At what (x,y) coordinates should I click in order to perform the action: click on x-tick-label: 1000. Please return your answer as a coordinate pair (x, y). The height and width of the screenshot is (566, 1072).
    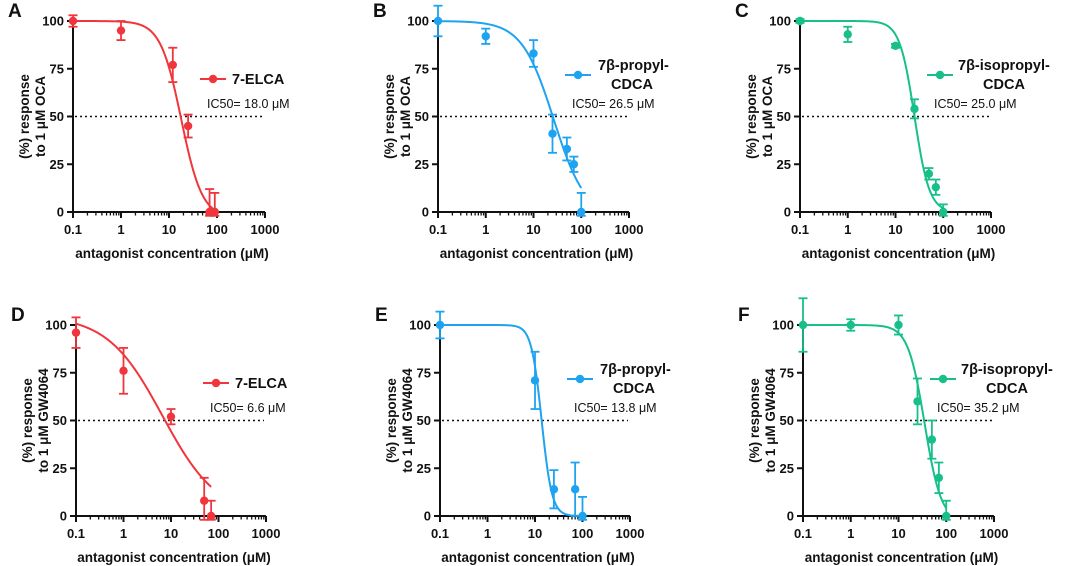
    Looking at the image, I should click on (994, 533).